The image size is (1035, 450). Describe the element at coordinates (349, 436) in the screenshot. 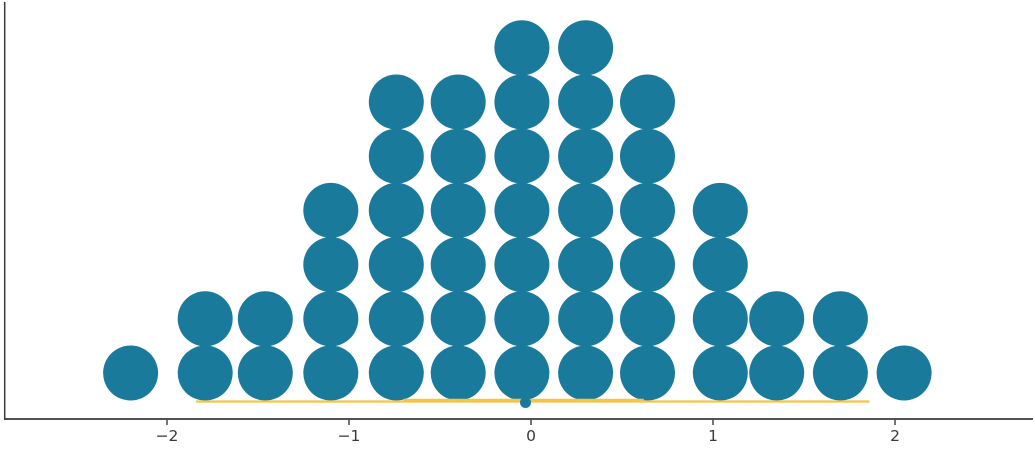

I see `x-tick-label: −1` at that location.